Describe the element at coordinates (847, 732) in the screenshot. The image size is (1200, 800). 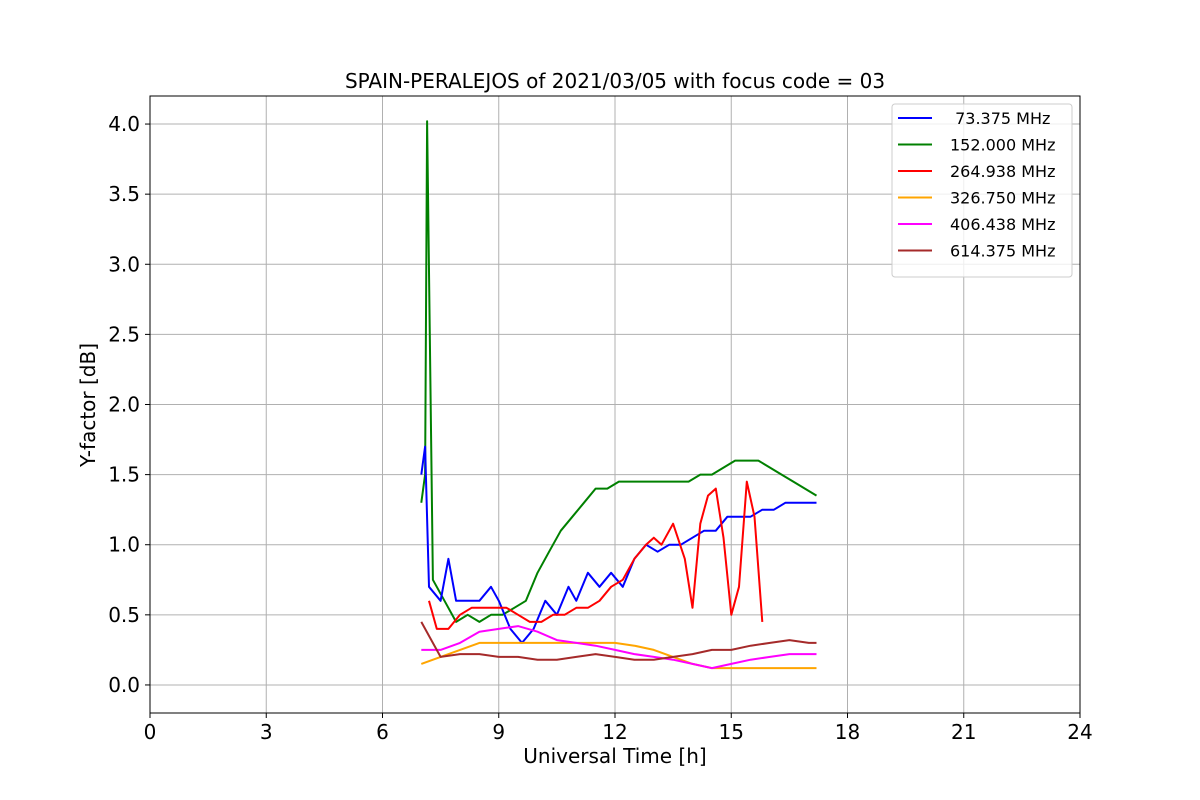
I see `x-tick-label: 18` at that location.